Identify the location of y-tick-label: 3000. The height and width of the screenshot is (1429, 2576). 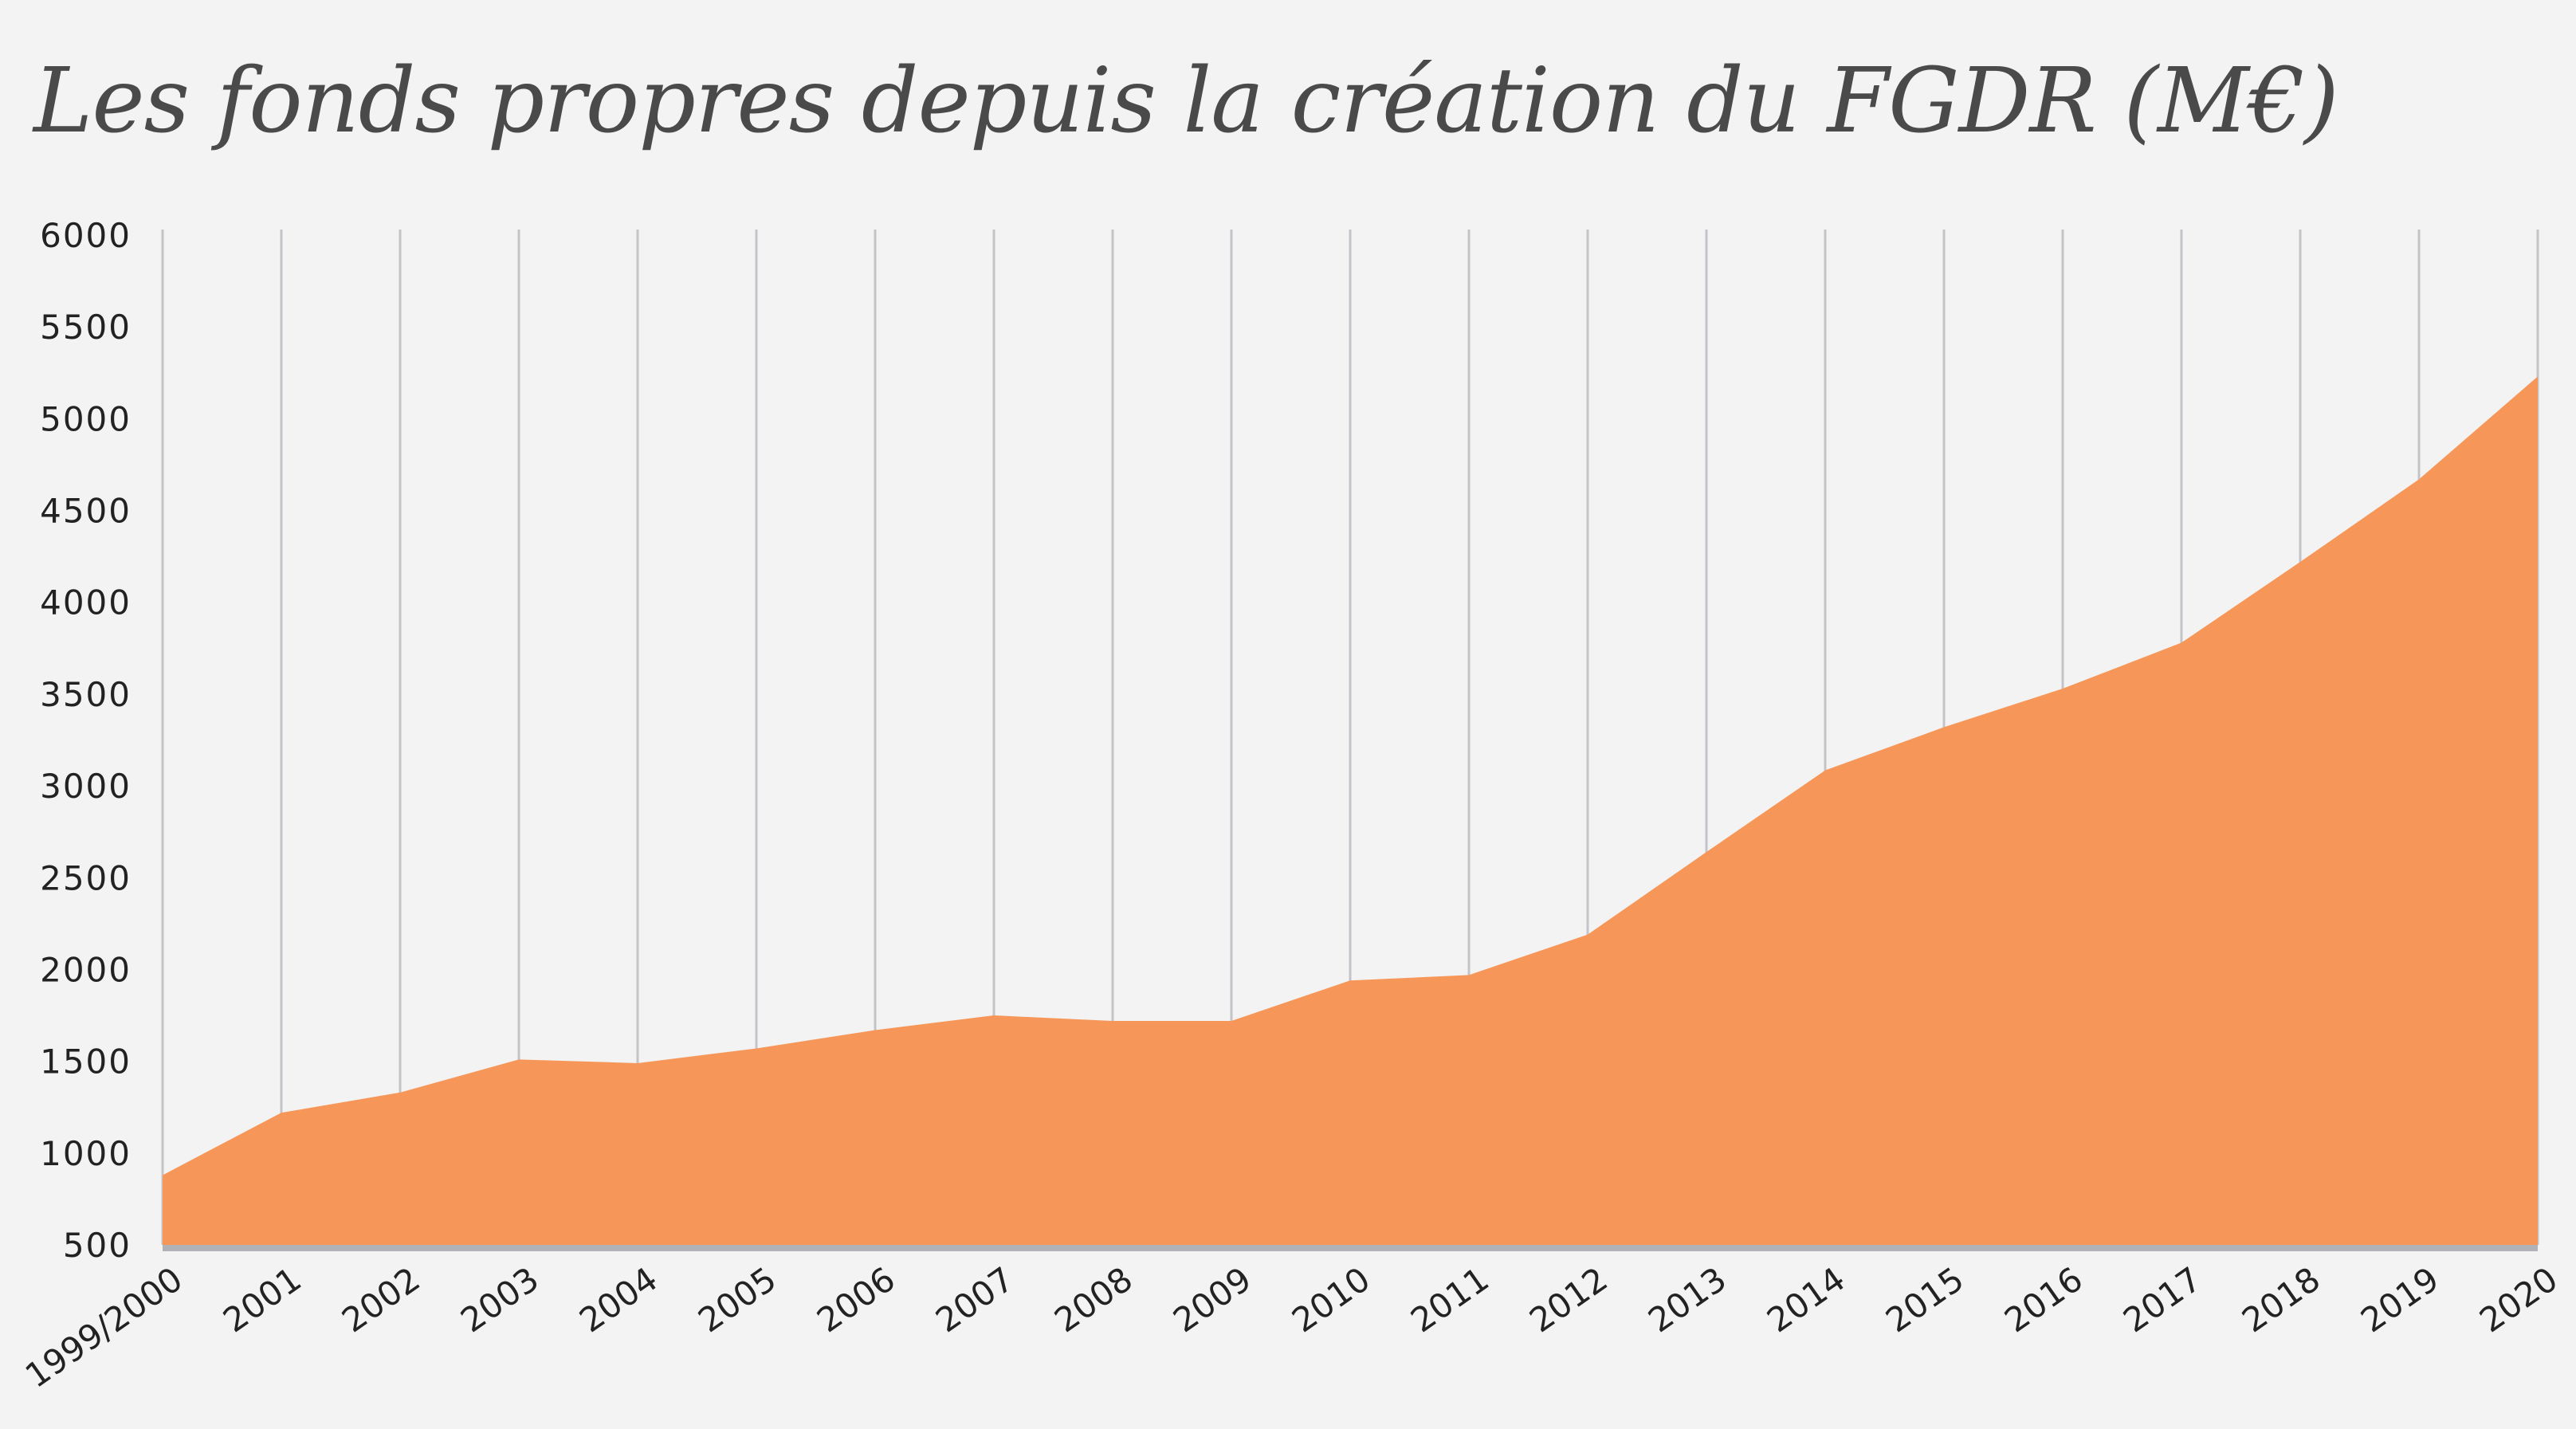
(86, 786).